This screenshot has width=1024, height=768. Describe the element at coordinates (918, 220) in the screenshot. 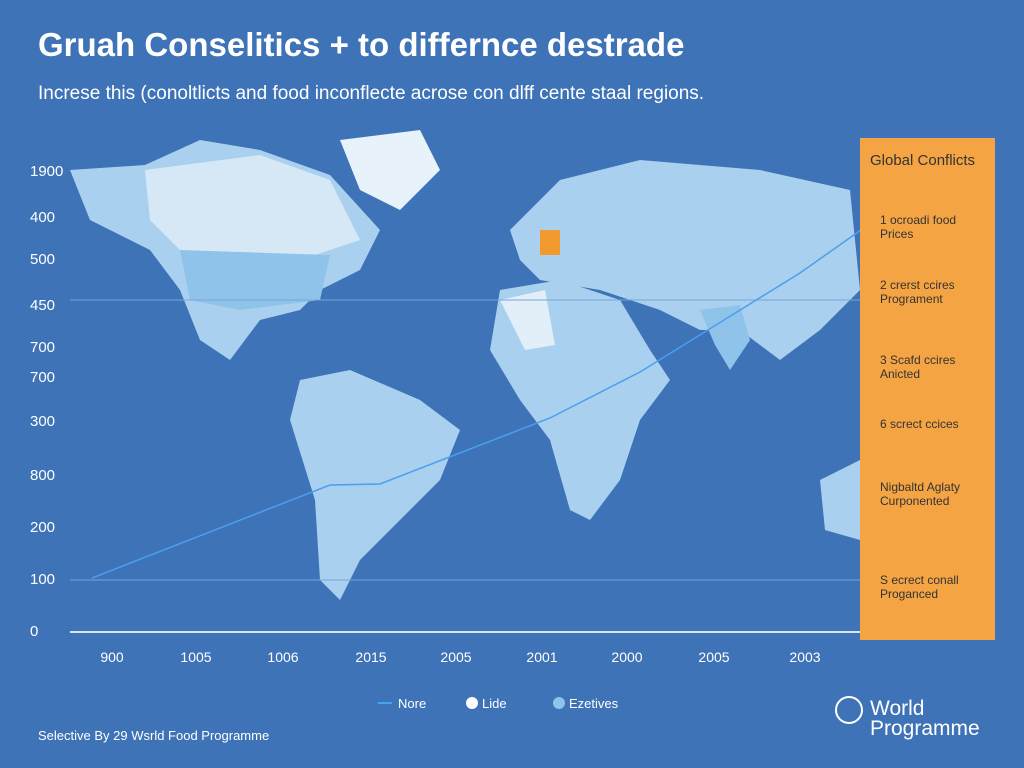

I see `panel-item: 1 ocroadi food` at that location.